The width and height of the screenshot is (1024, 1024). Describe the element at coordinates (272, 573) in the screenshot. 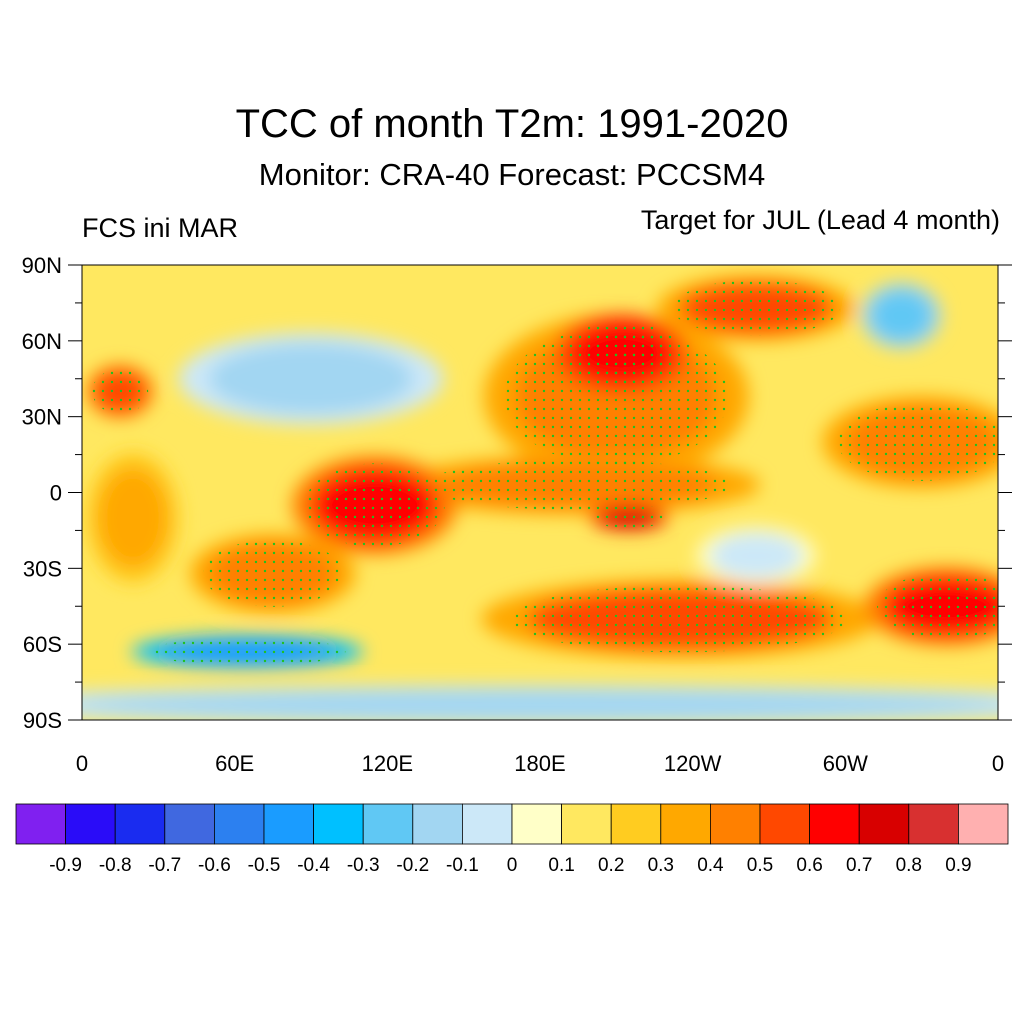

I see `significance-stipple-south-indian-ocean` at that location.